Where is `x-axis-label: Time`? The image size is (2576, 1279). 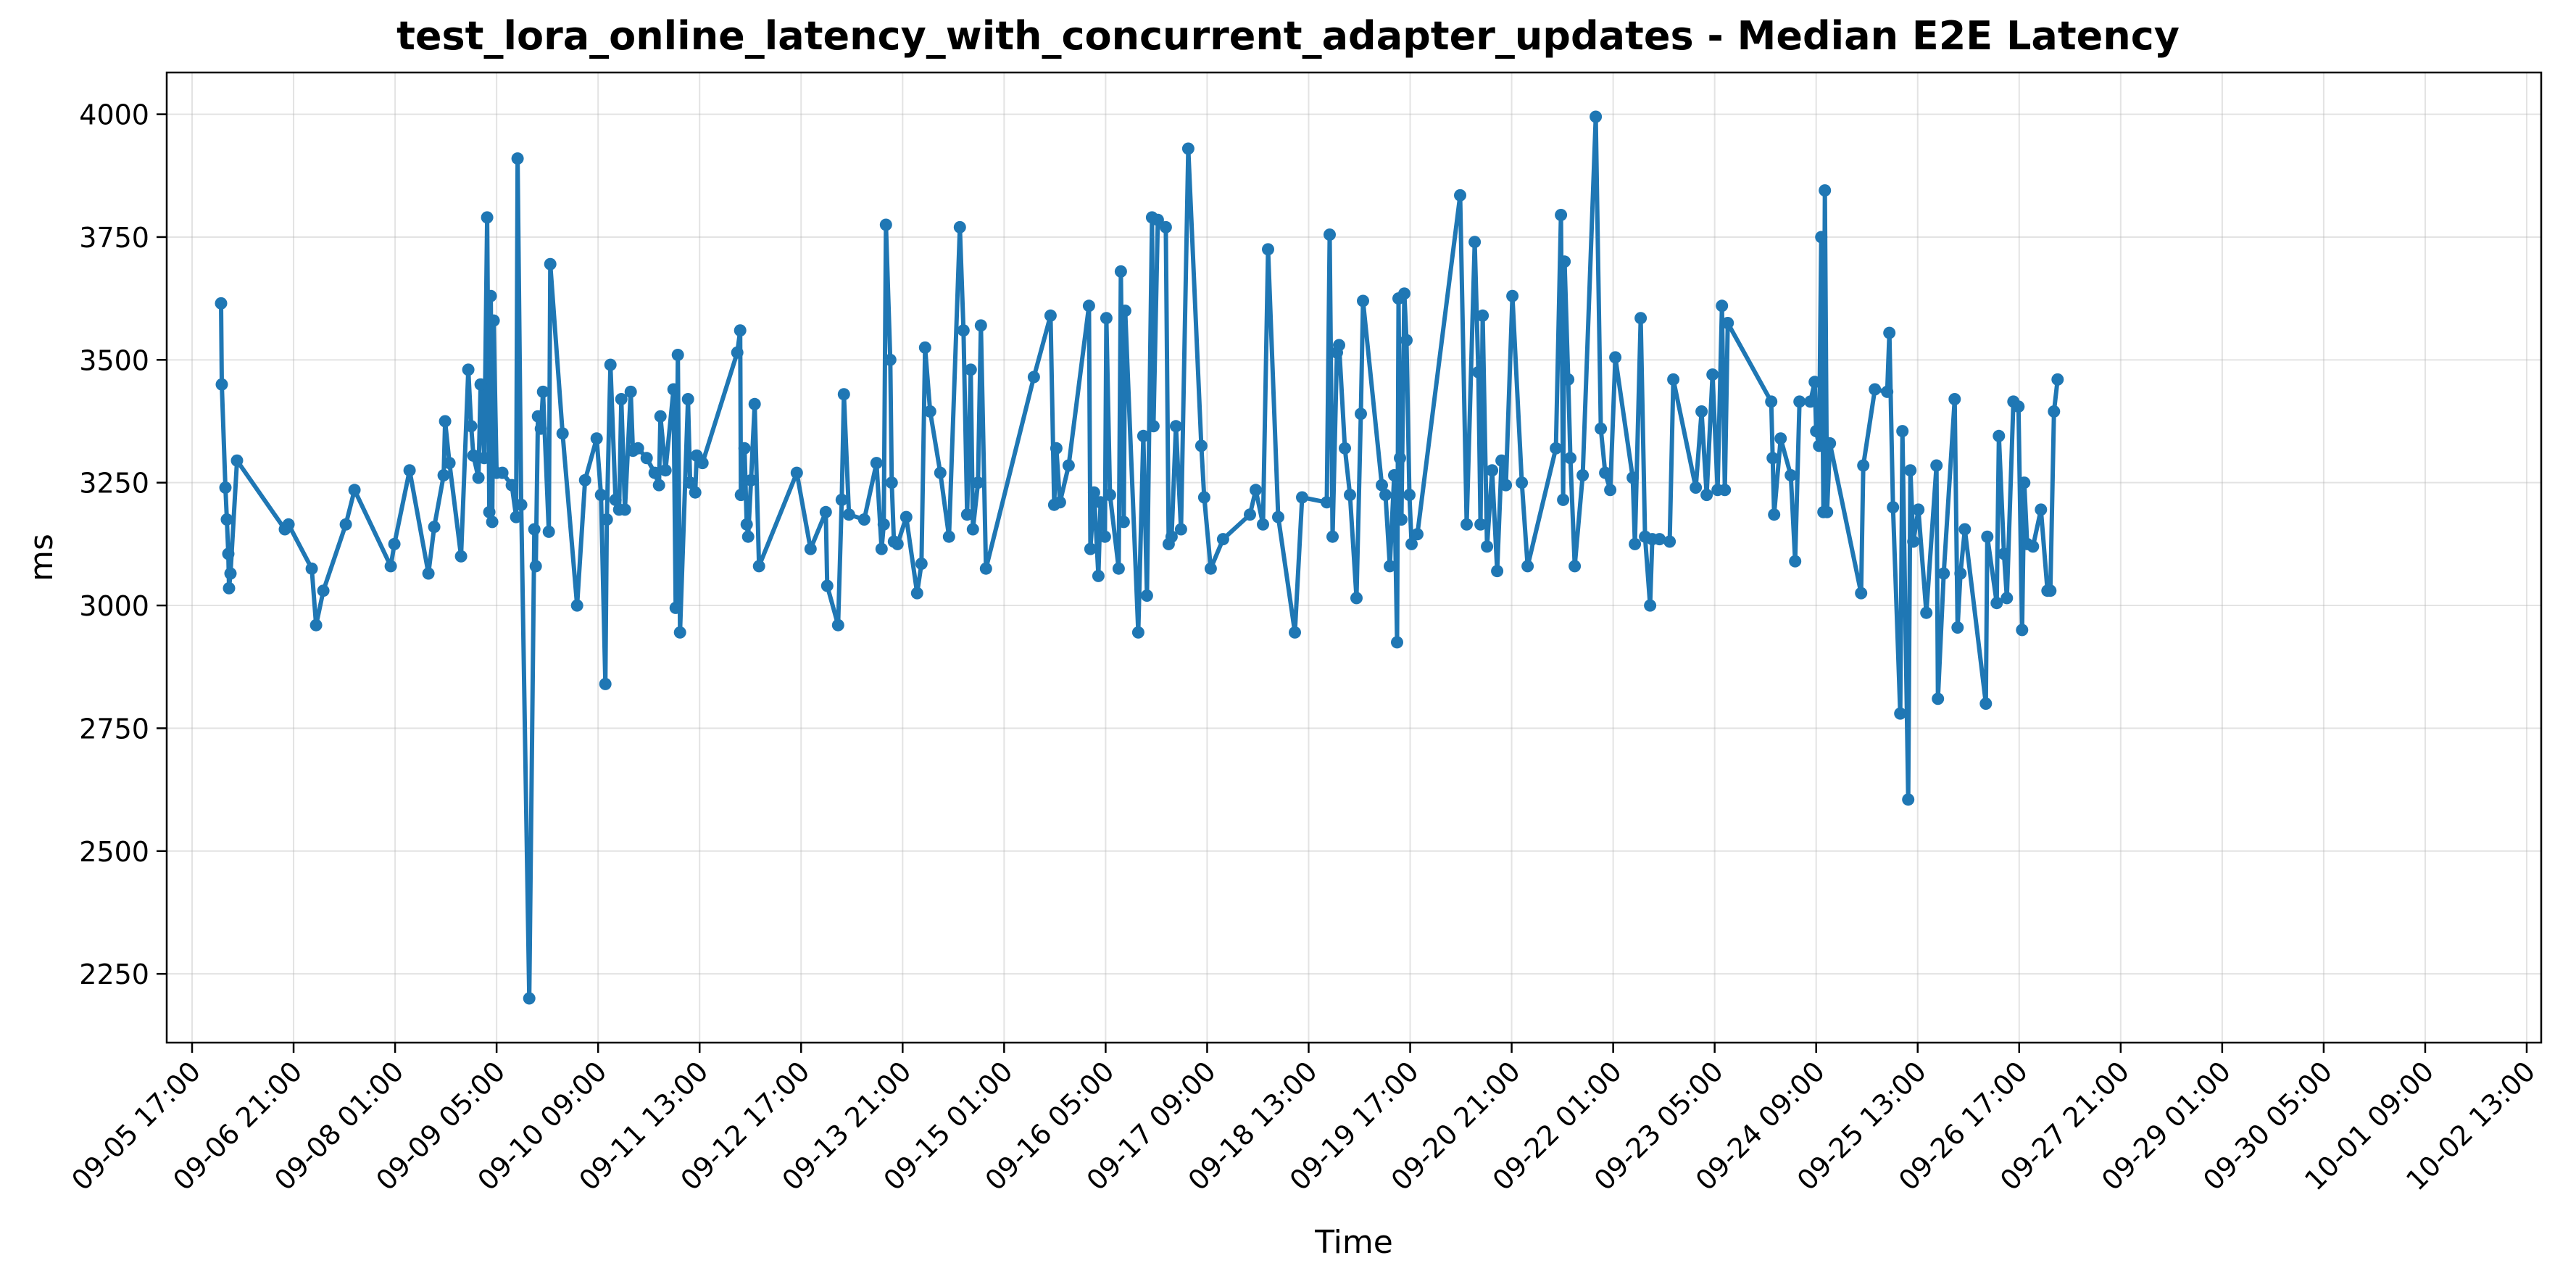
x-axis-label: Time is located at coordinates (1353, 1242).